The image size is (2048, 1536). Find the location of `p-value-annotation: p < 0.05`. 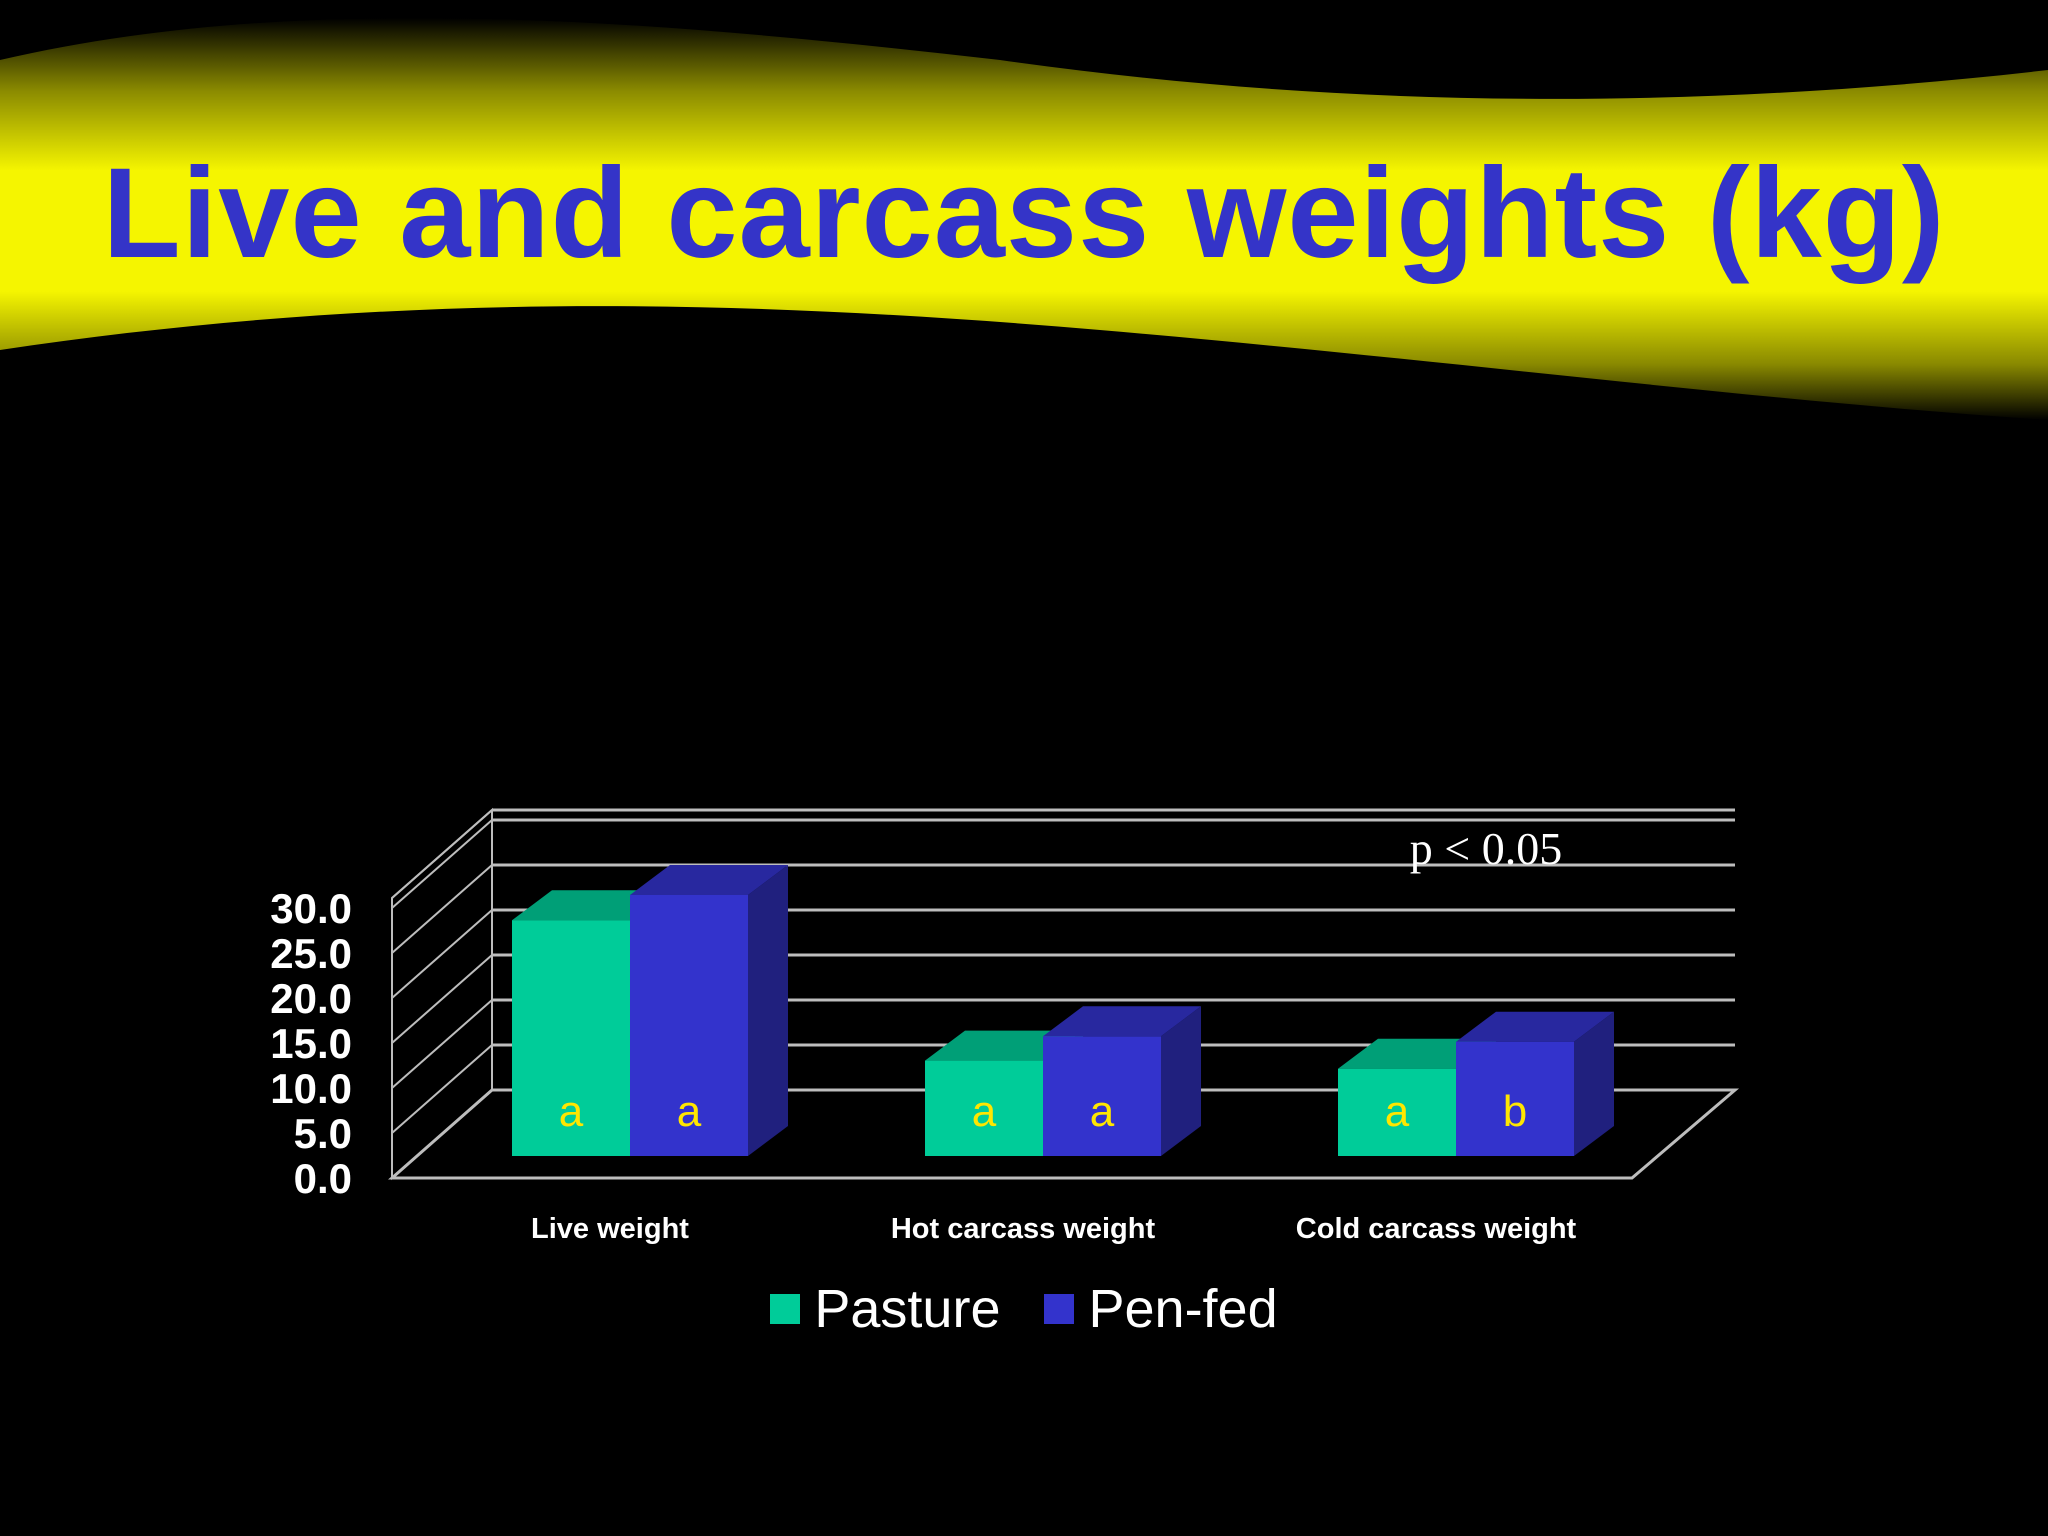

p-value-annotation: p < 0.05 is located at coordinates (1486, 848).